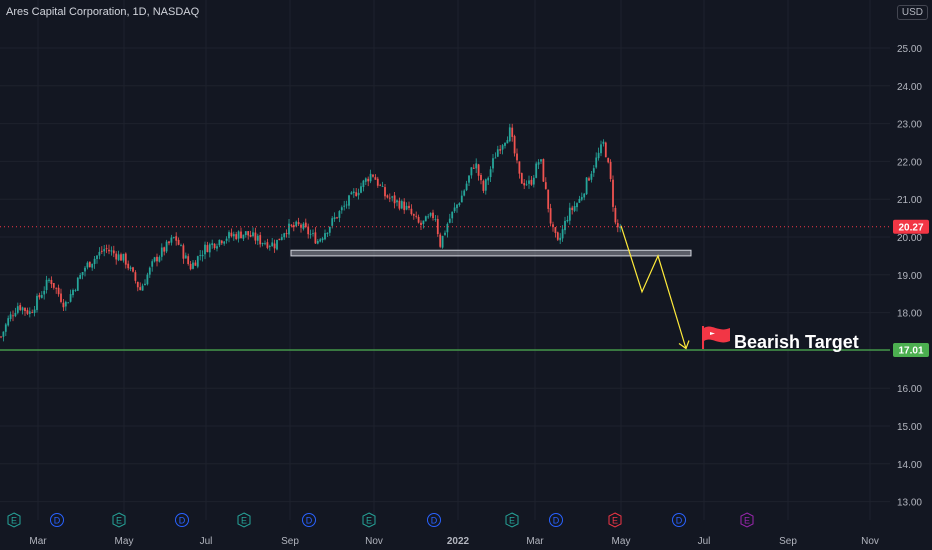  What do you see at coordinates (912, 12) in the screenshot?
I see `currency-badge: USD` at bounding box center [912, 12].